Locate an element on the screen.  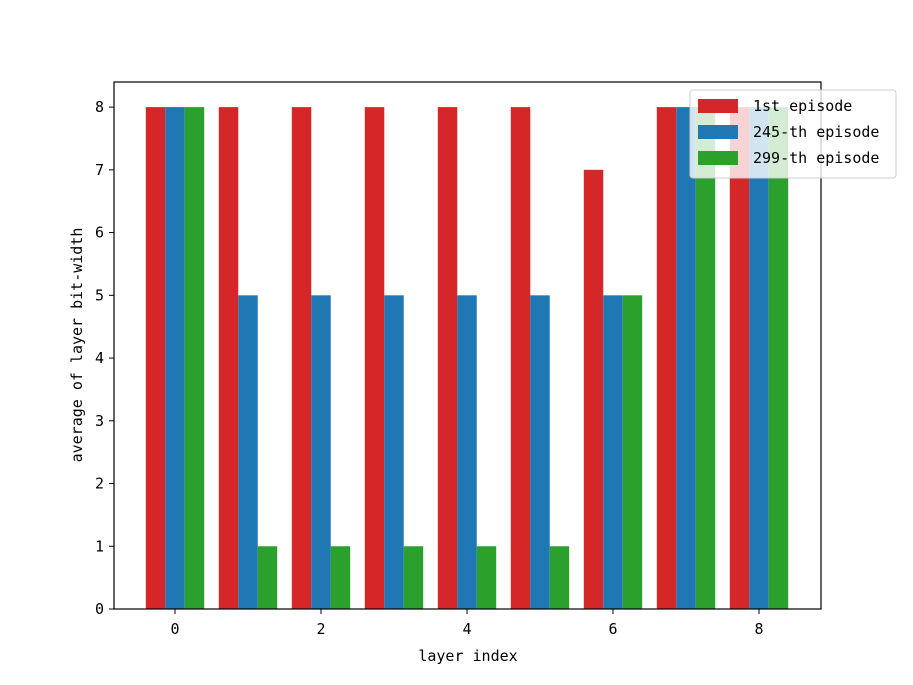
legend-box is located at coordinates (793, 134).